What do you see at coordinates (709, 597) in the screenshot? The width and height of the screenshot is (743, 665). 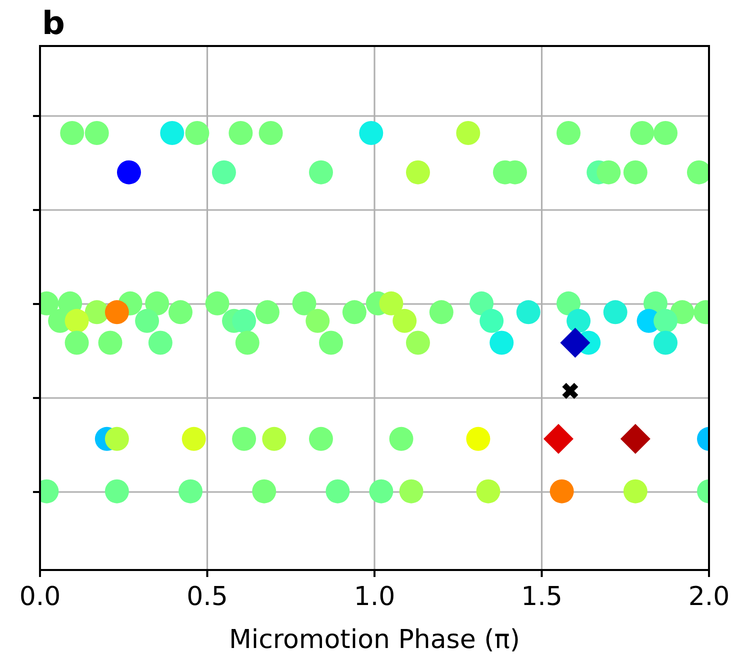 I see `x-tick-label: 2.0` at bounding box center [709, 597].